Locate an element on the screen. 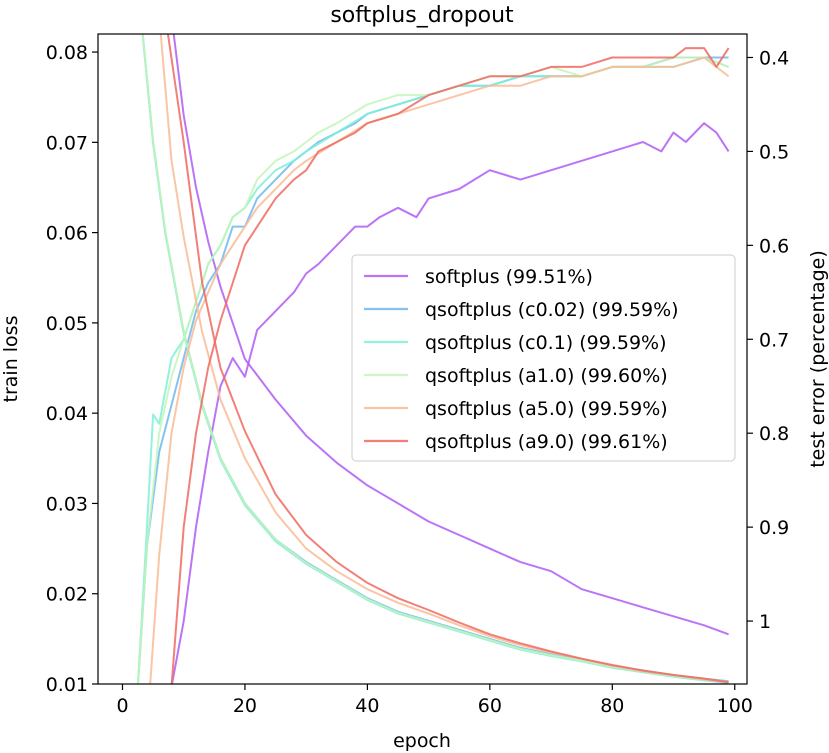  x-axis-label: epoch is located at coordinates (422, 741).